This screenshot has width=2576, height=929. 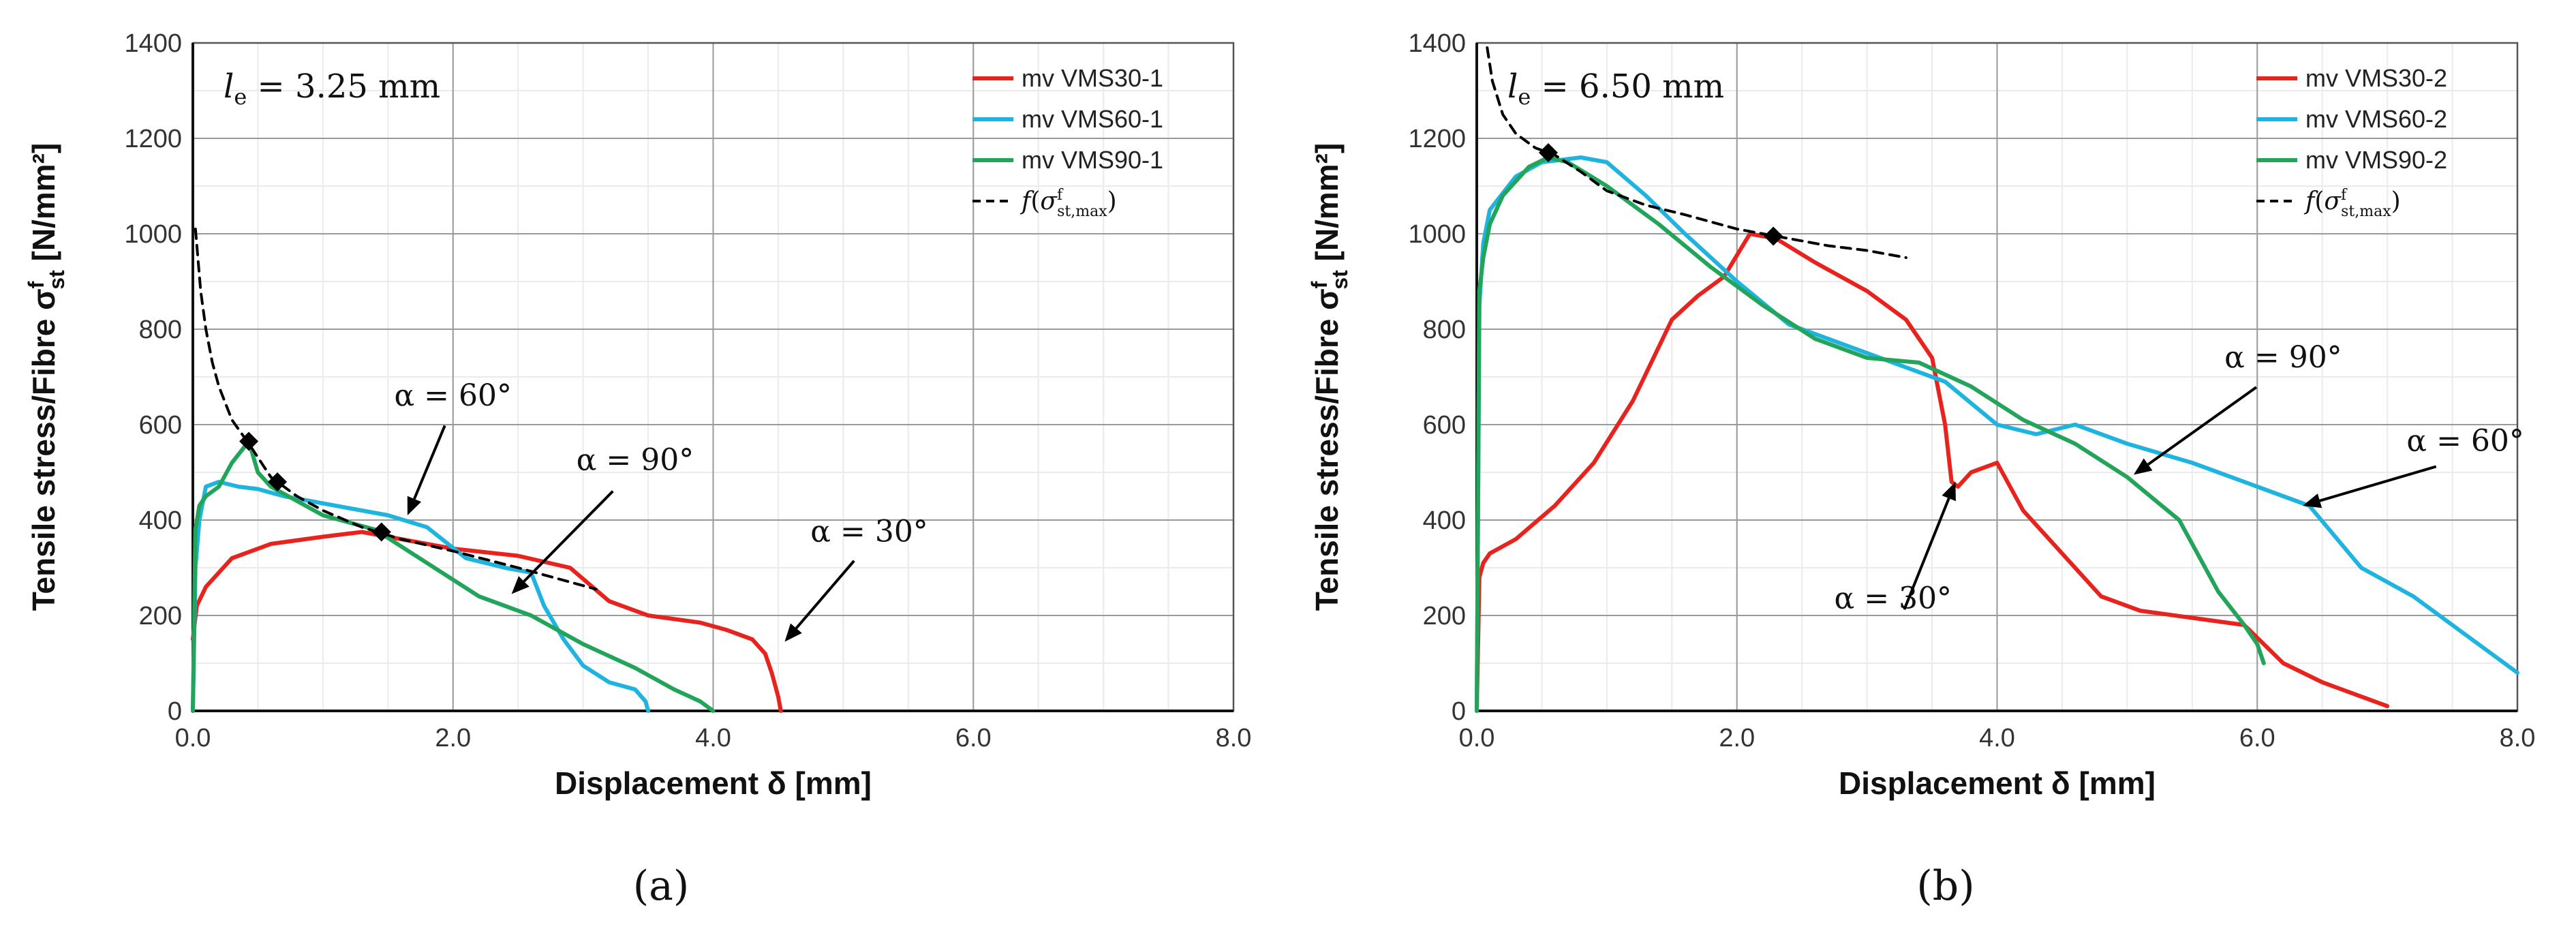 What do you see at coordinates (2376, 119) in the screenshot?
I see `legend-label: mv VMS60-2` at bounding box center [2376, 119].